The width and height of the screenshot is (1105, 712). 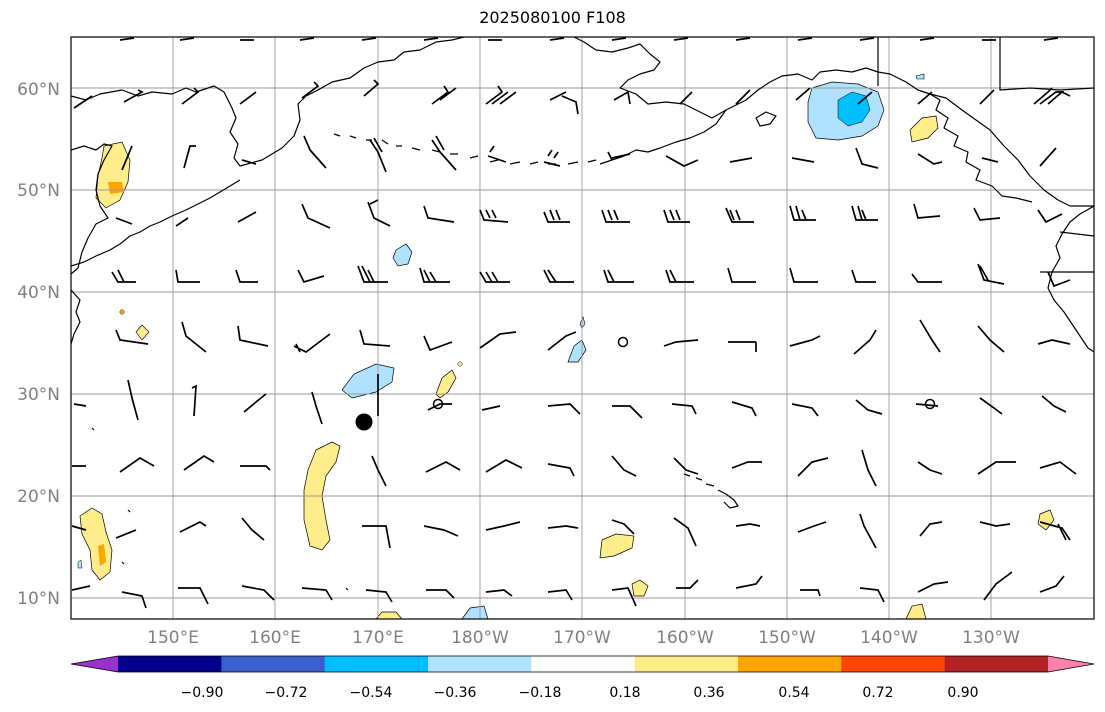 I want to click on colorbar-tick: −0.72, so click(x=286, y=693).